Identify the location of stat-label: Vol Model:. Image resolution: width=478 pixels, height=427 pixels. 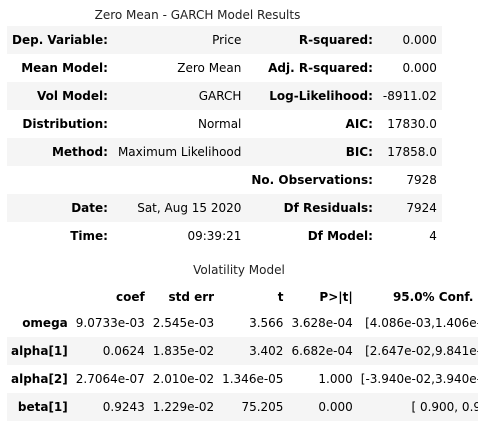
(60, 96).